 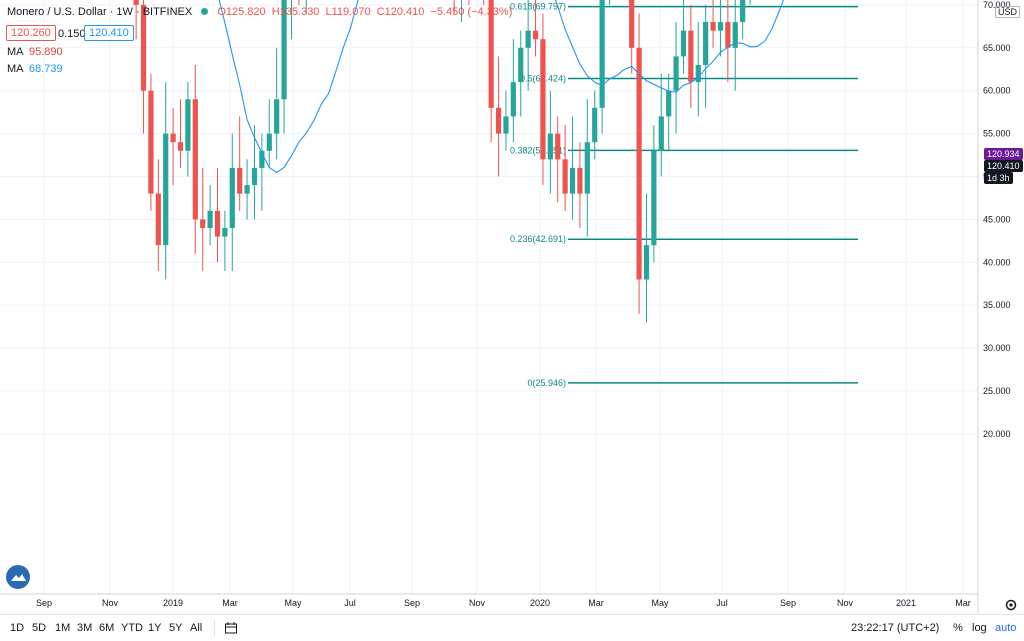 What do you see at coordinates (39, 628) in the screenshot?
I see `range-5d: 5D` at bounding box center [39, 628].